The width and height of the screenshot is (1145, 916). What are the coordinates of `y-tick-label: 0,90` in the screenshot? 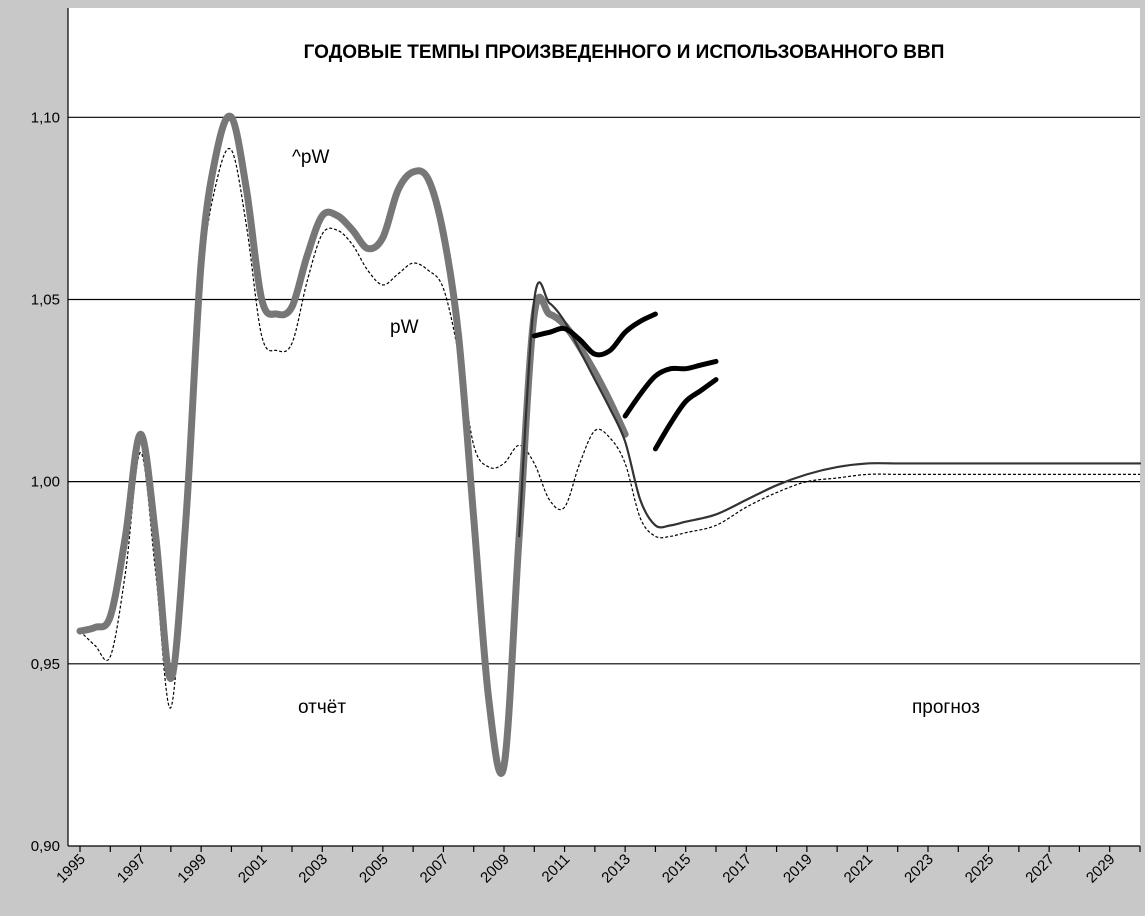 It's located at (45, 846).